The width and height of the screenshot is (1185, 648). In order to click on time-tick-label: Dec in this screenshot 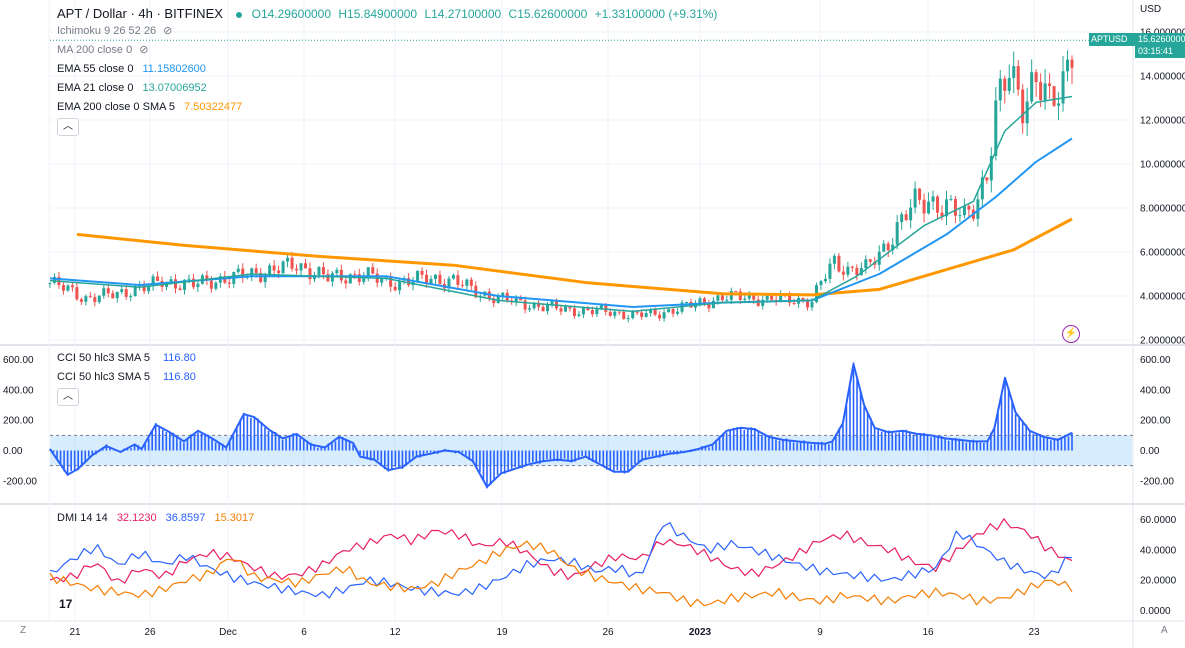, I will do `click(228, 632)`.